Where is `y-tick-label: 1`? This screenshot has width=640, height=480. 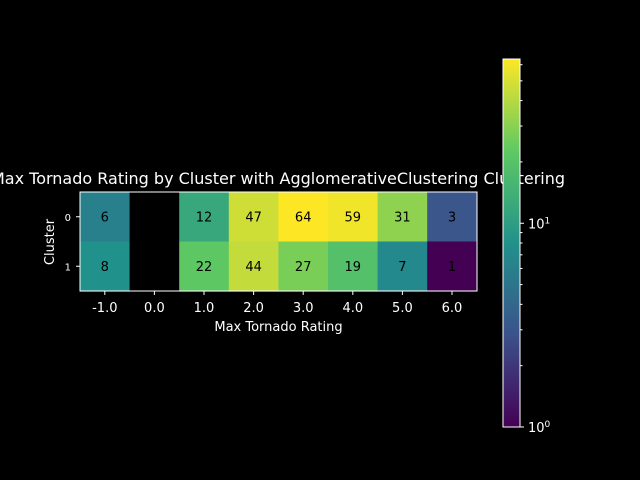 y-tick-label: 1 is located at coordinates (68, 267).